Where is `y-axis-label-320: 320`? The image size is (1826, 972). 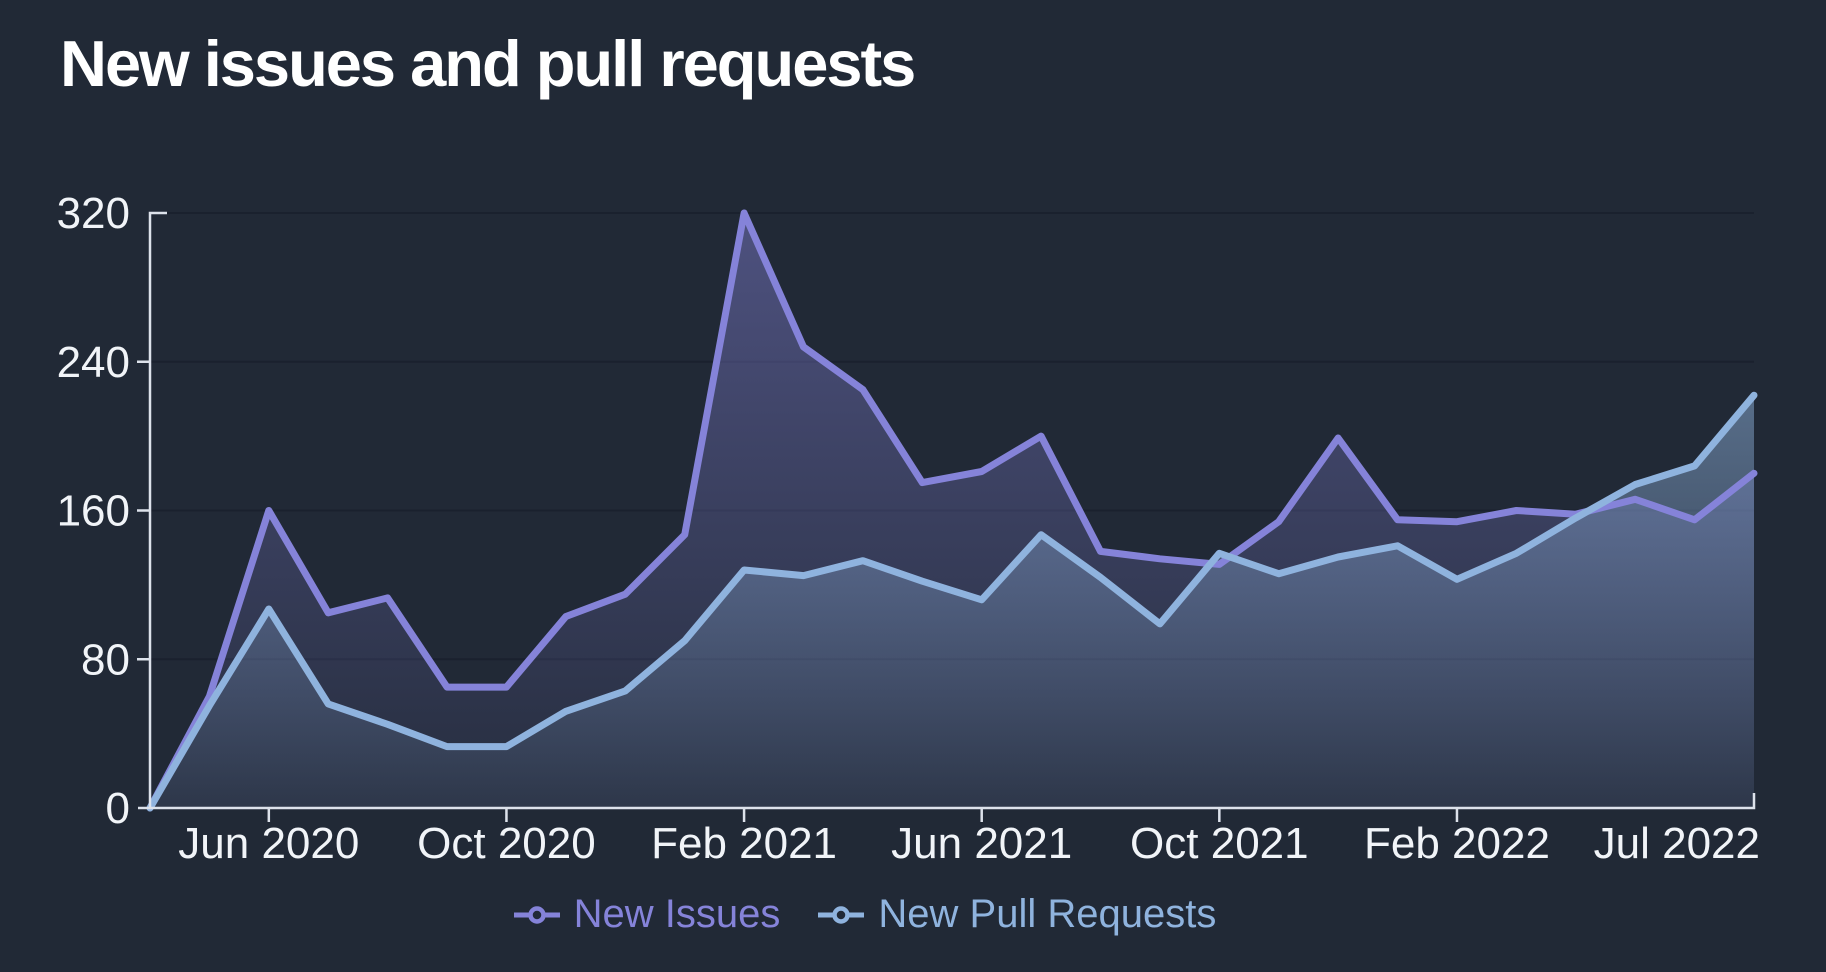
y-axis-label-320: 320 is located at coordinates (93, 213).